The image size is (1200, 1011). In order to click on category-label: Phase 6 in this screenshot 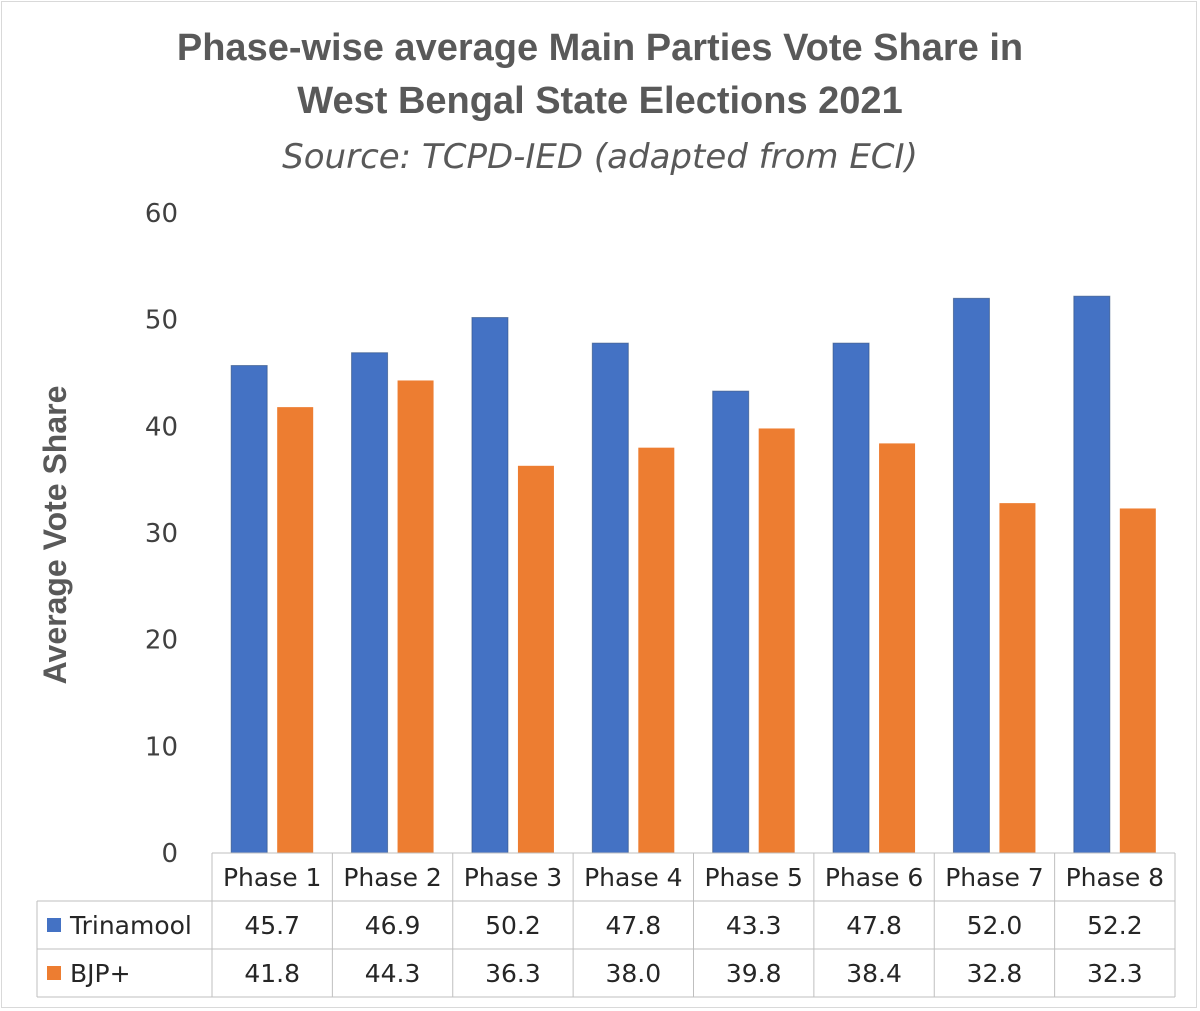, I will do `click(874, 877)`.